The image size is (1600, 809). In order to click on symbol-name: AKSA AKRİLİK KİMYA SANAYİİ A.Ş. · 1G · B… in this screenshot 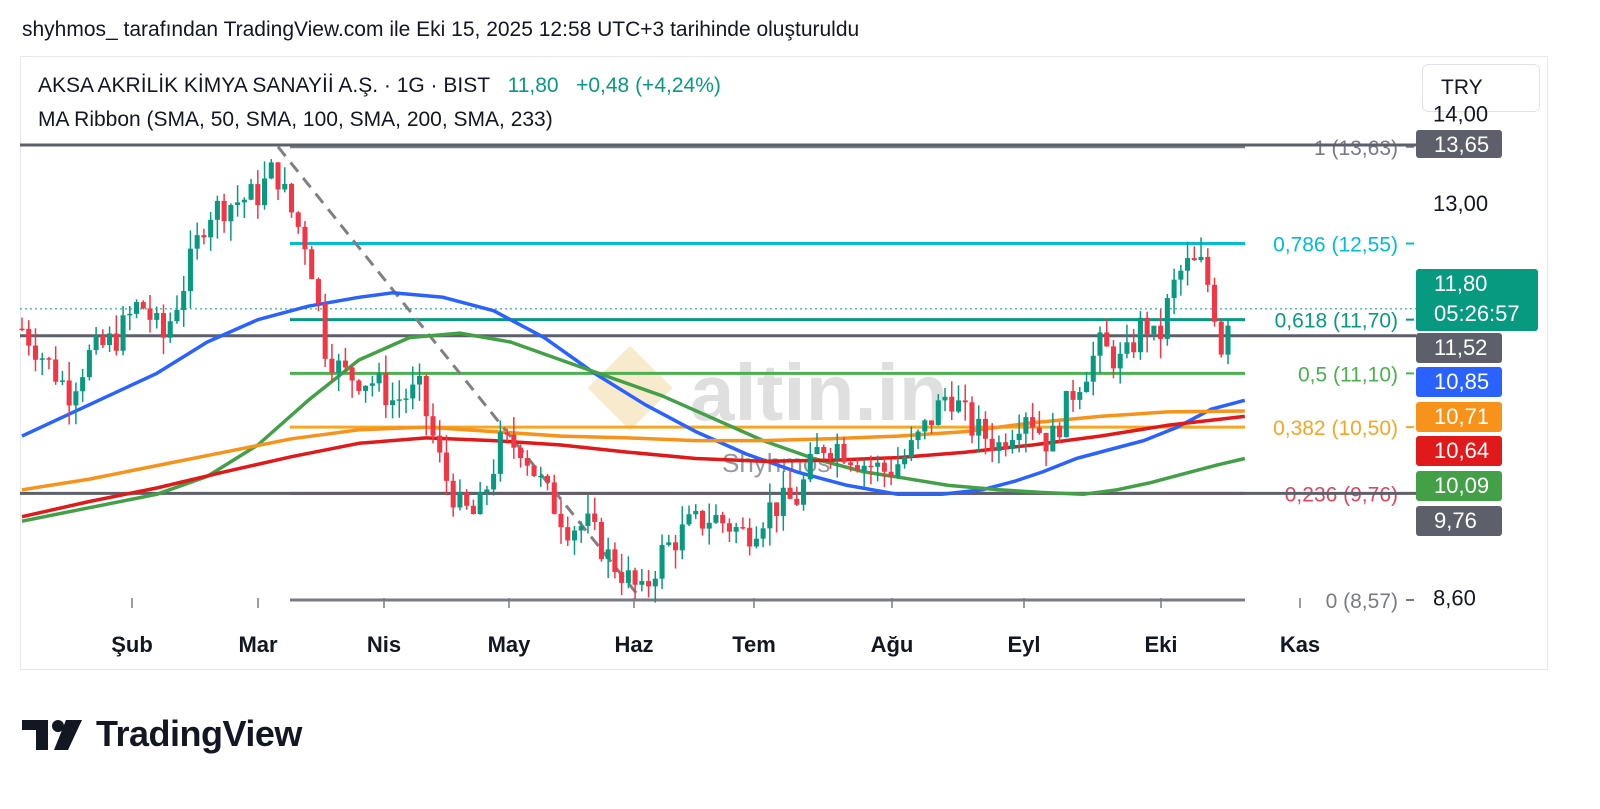, I will do `click(264, 85)`.